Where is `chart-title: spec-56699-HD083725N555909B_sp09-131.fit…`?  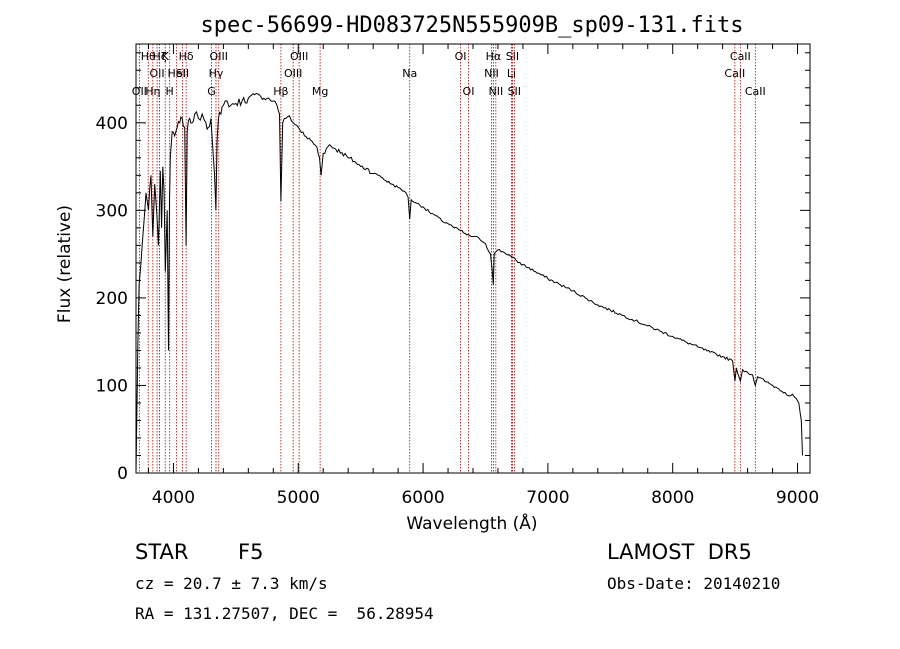
chart-title: spec-56699-HD083725N555909B_sp09-131.fit… is located at coordinates (471, 25).